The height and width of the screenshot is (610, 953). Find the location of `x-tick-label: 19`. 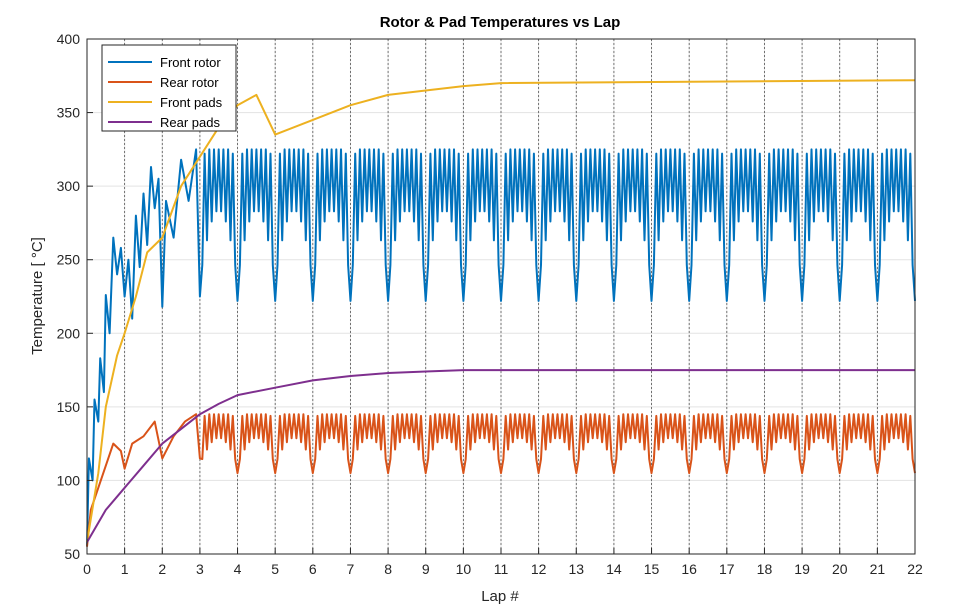

x-tick-label: 19 is located at coordinates (802, 569).